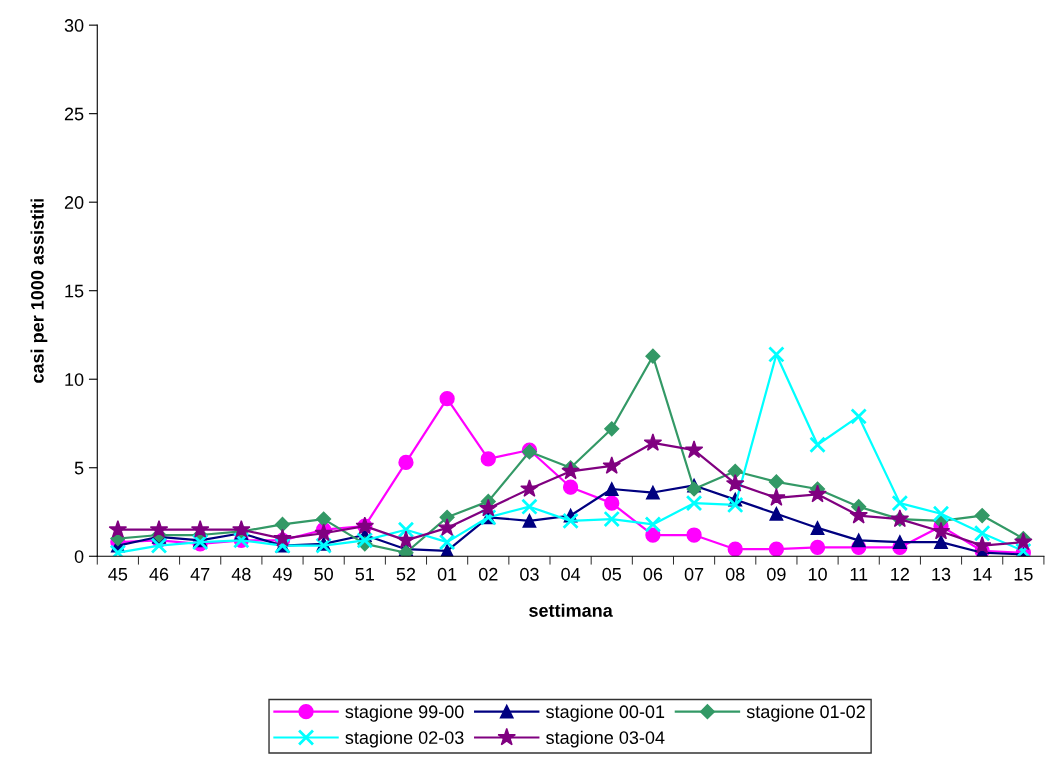 The height and width of the screenshot is (762, 1046). Describe the element at coordinates (74, 25) in the screenshot. I see `y-tick-label: 30` at that location.